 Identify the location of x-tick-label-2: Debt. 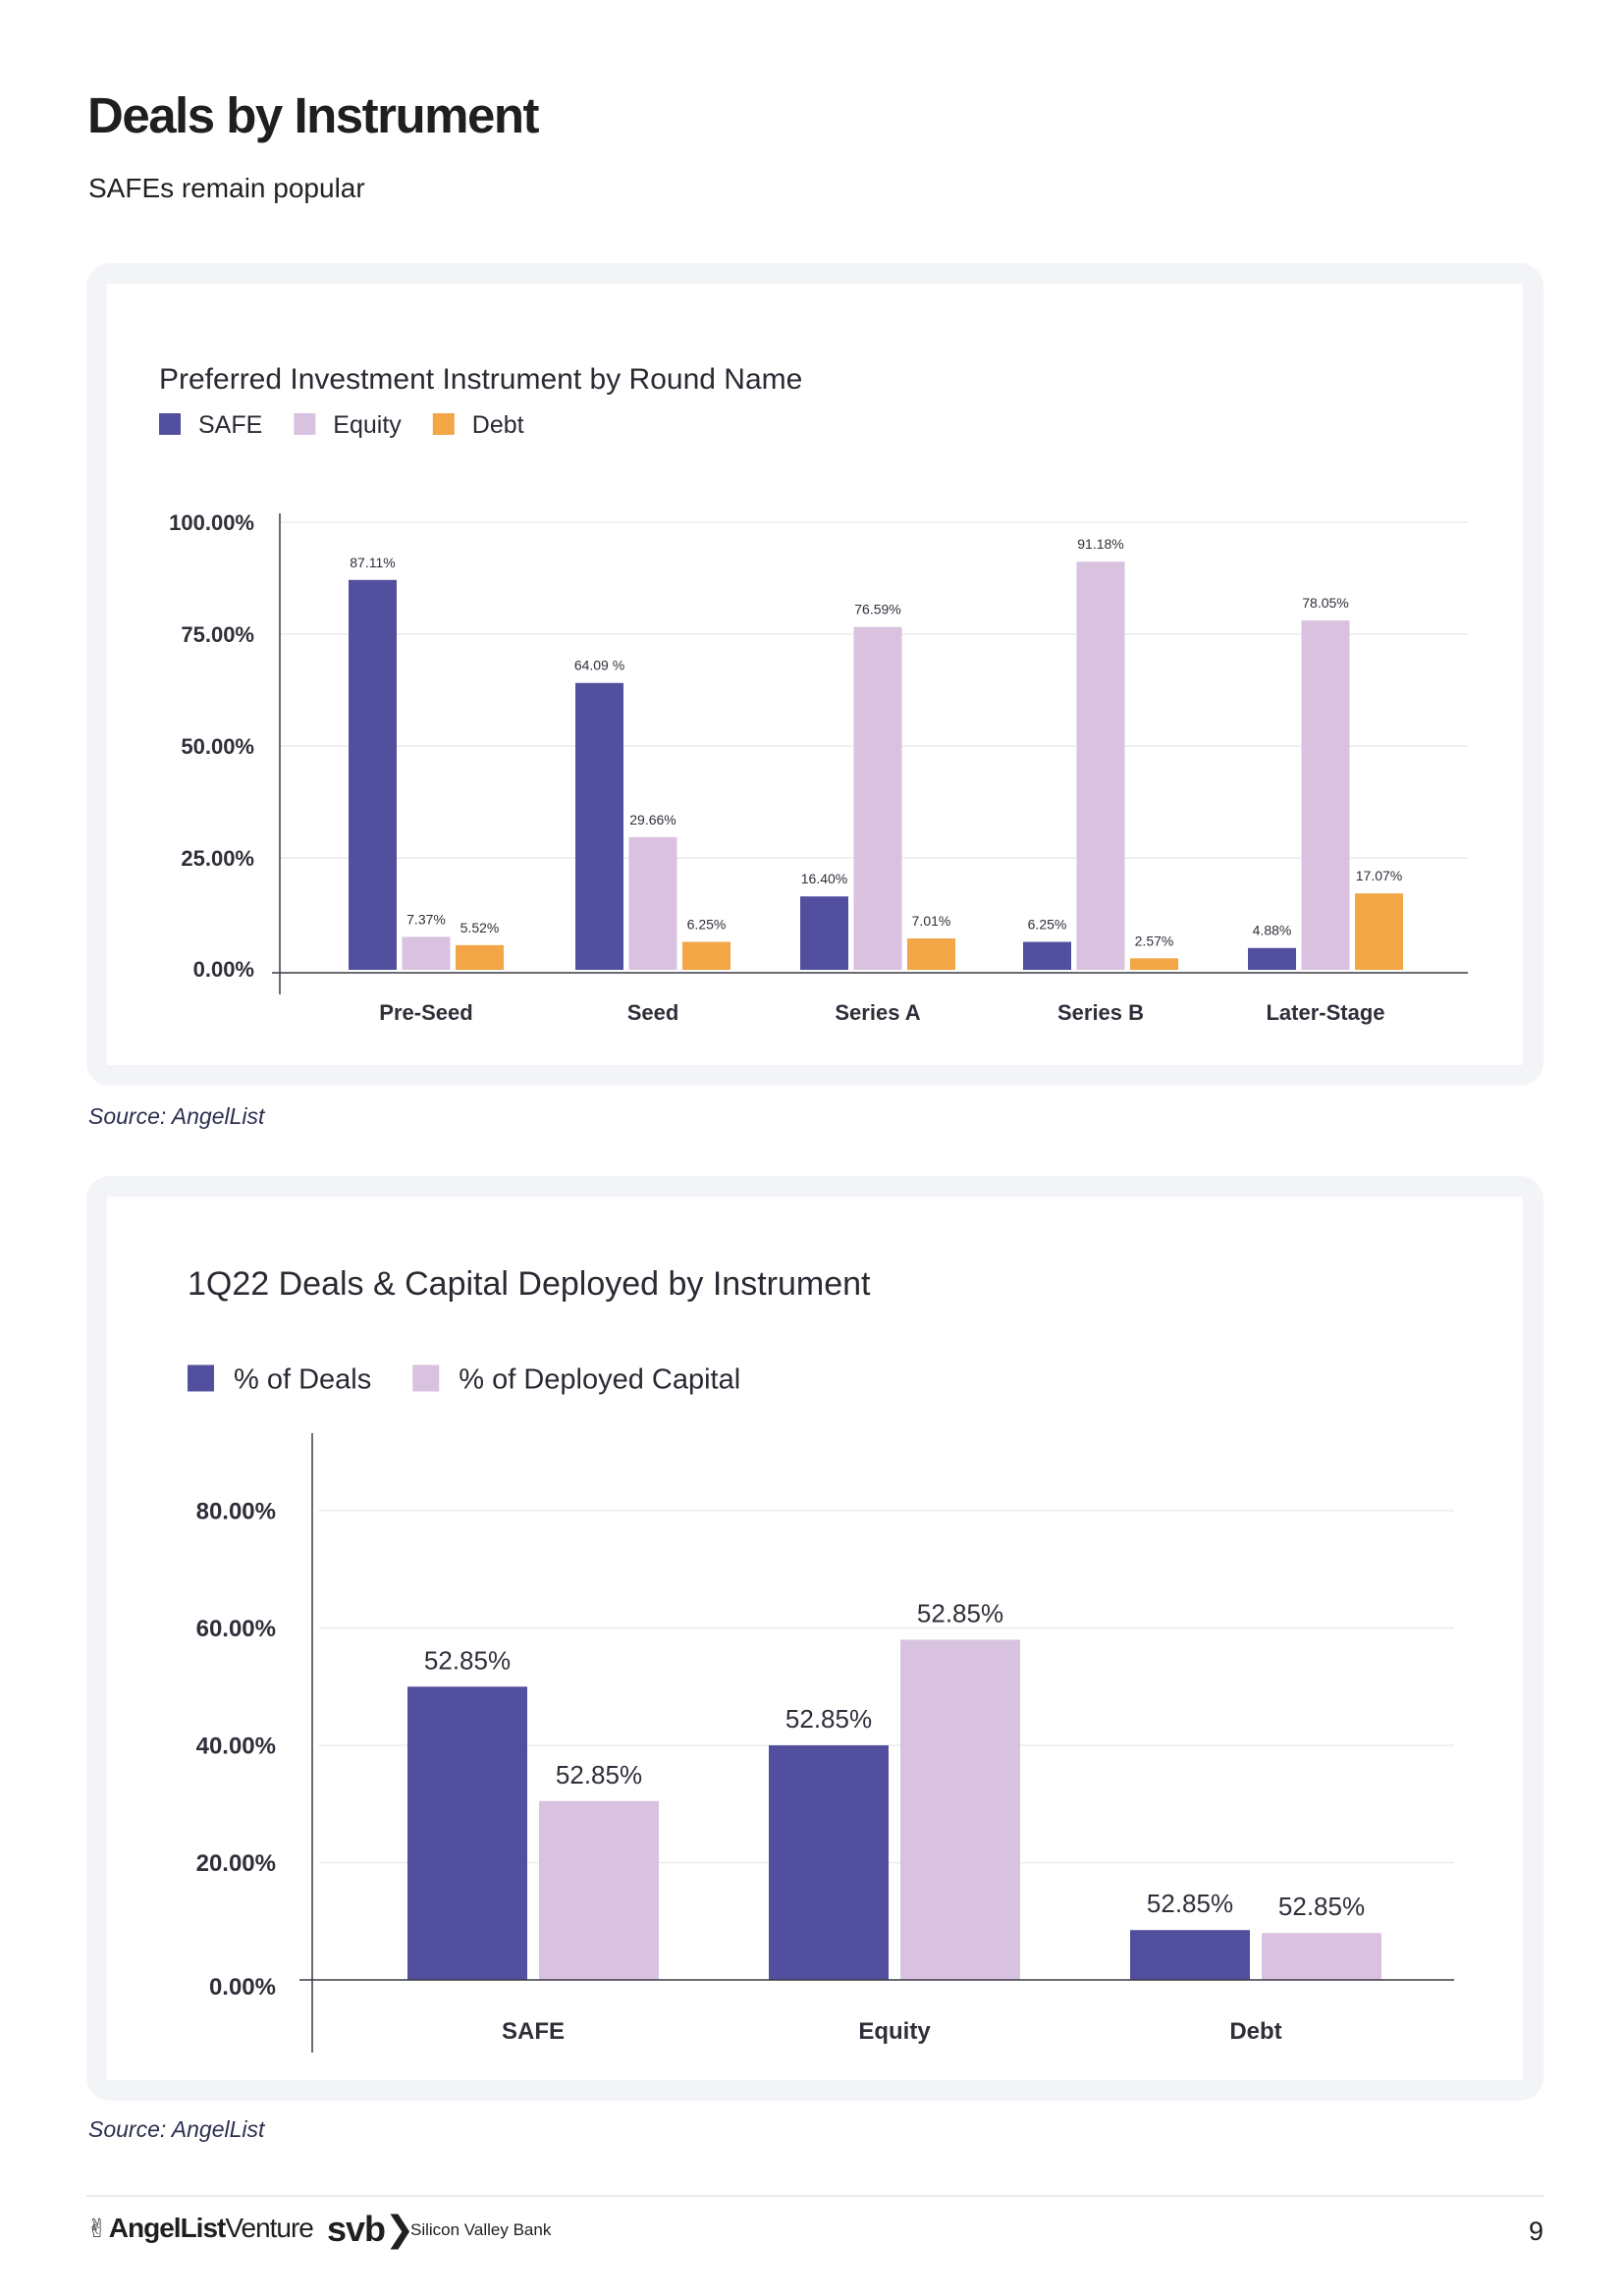
(1255, 2032).